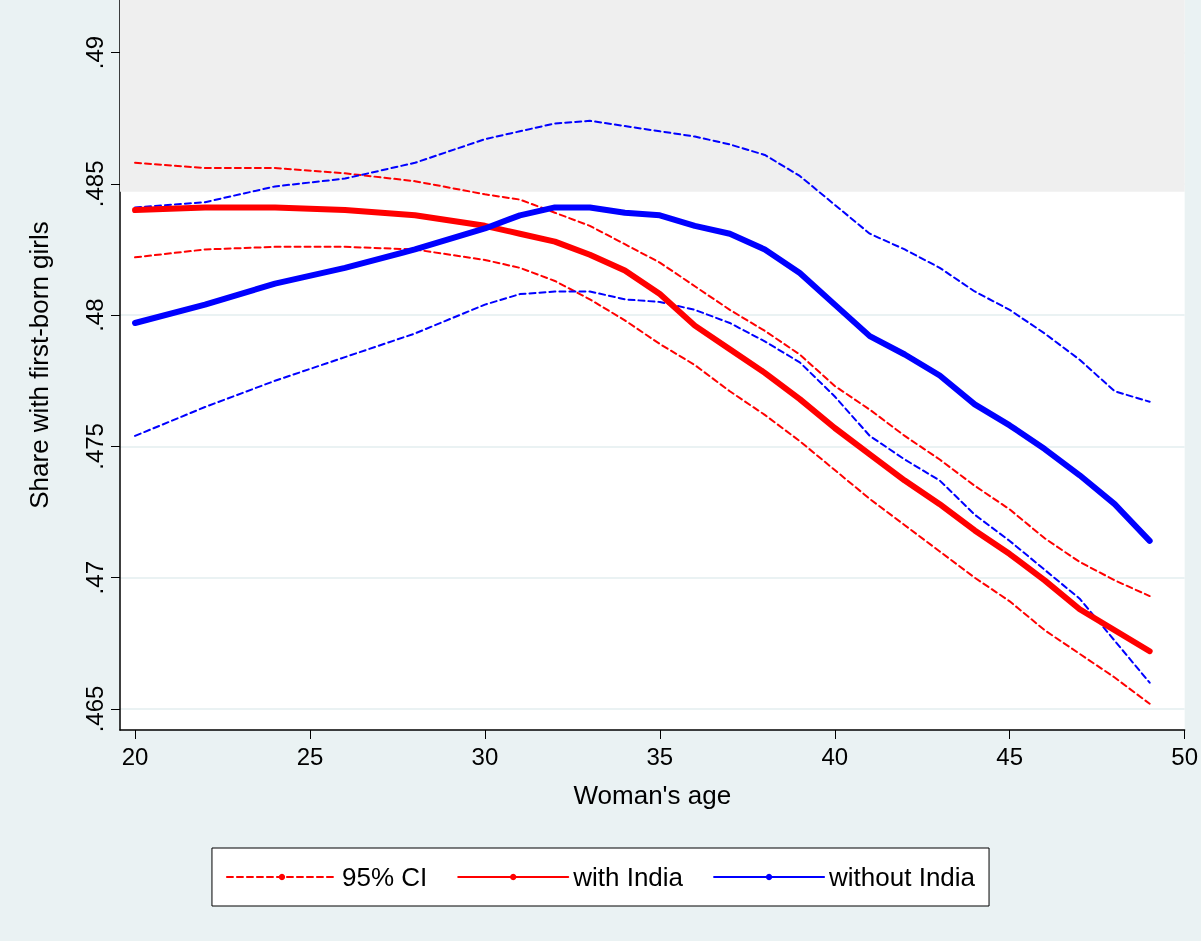 The width and height of the screenshot is (1201, 941). Describe the element at coordinates (310, 756) in the screenshot. I see `x-tick-label: 25` at that location.